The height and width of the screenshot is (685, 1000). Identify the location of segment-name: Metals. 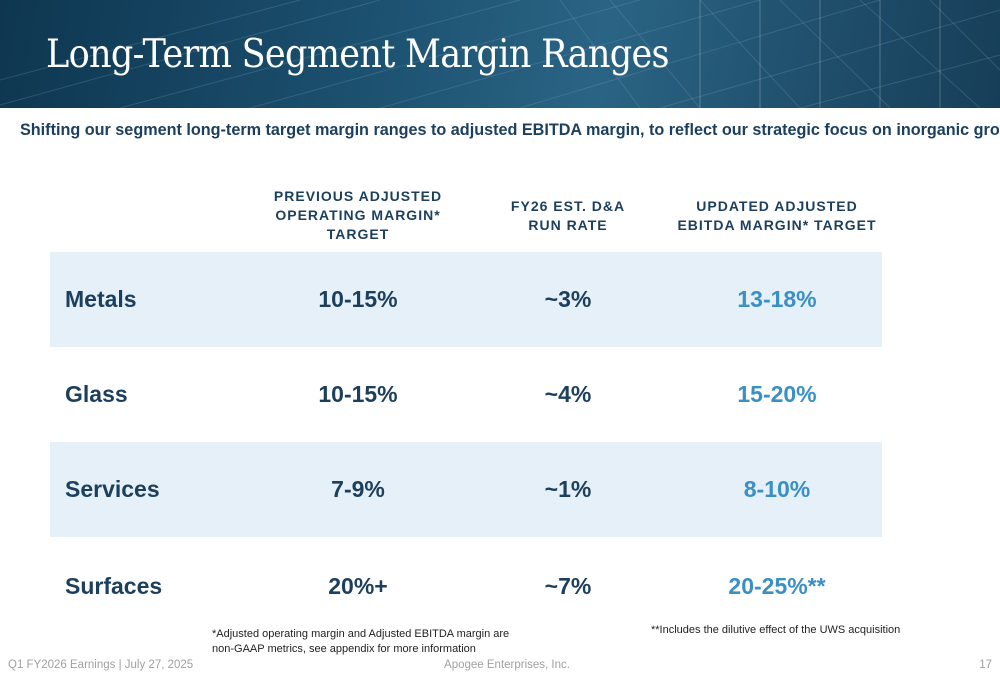
(101, 299).